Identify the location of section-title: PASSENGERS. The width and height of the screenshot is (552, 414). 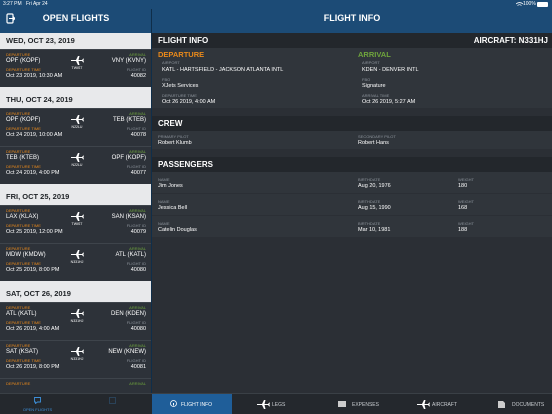
(185, 164).